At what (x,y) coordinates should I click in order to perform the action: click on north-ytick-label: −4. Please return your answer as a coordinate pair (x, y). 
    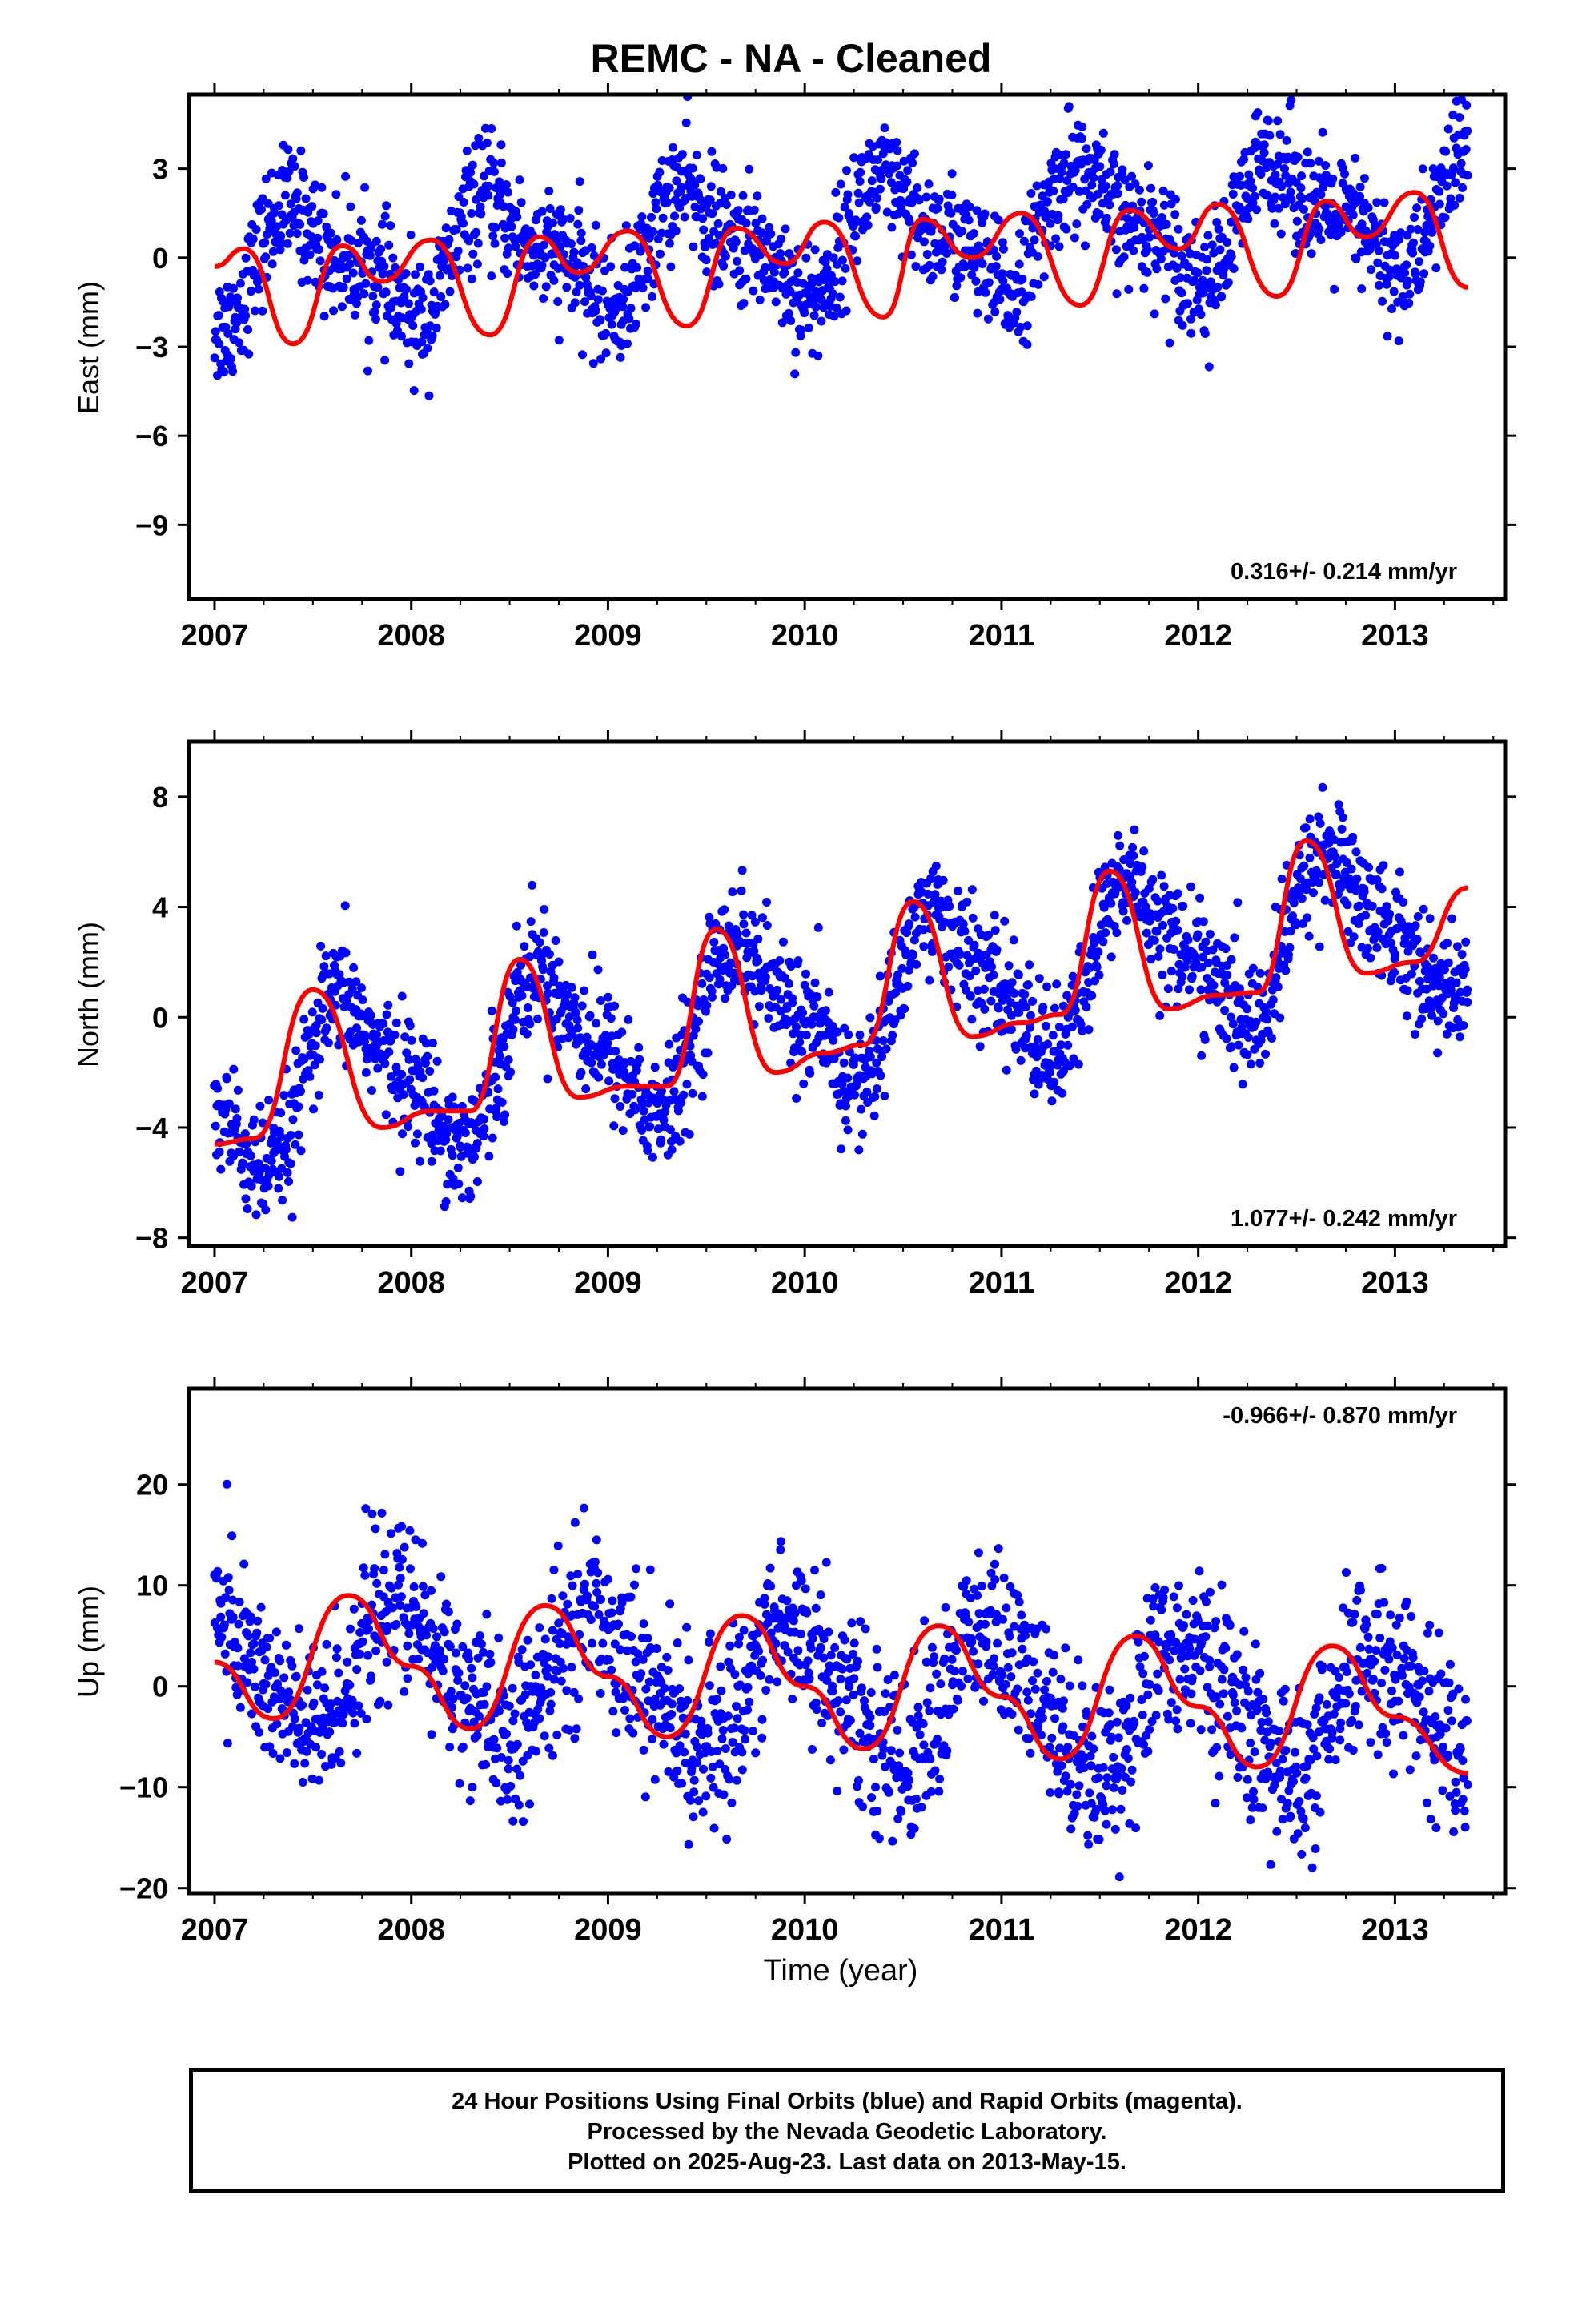
    Looking at the image, I should click on (151, 1128).